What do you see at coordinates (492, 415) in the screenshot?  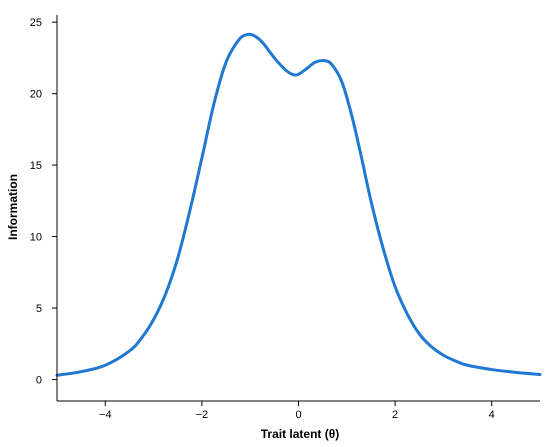 I see `x-tick-label: 4` at bounding box center [492, 415].